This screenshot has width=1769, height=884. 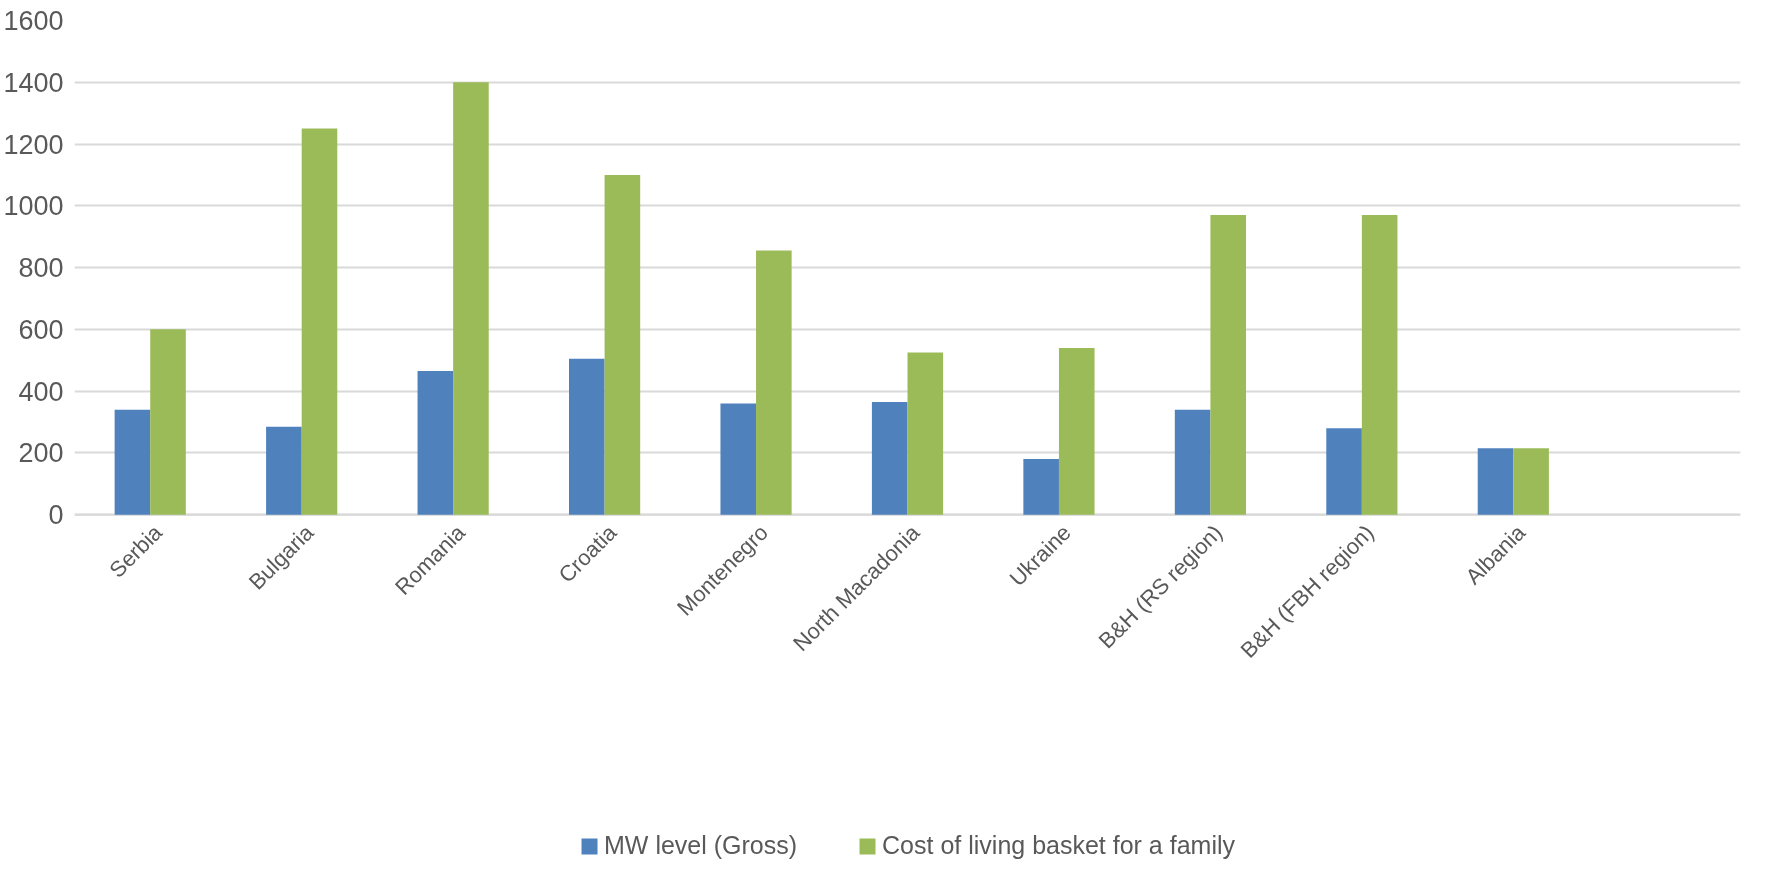 I want to click on y-tick-label: 1000, so click(x=33, y=206).